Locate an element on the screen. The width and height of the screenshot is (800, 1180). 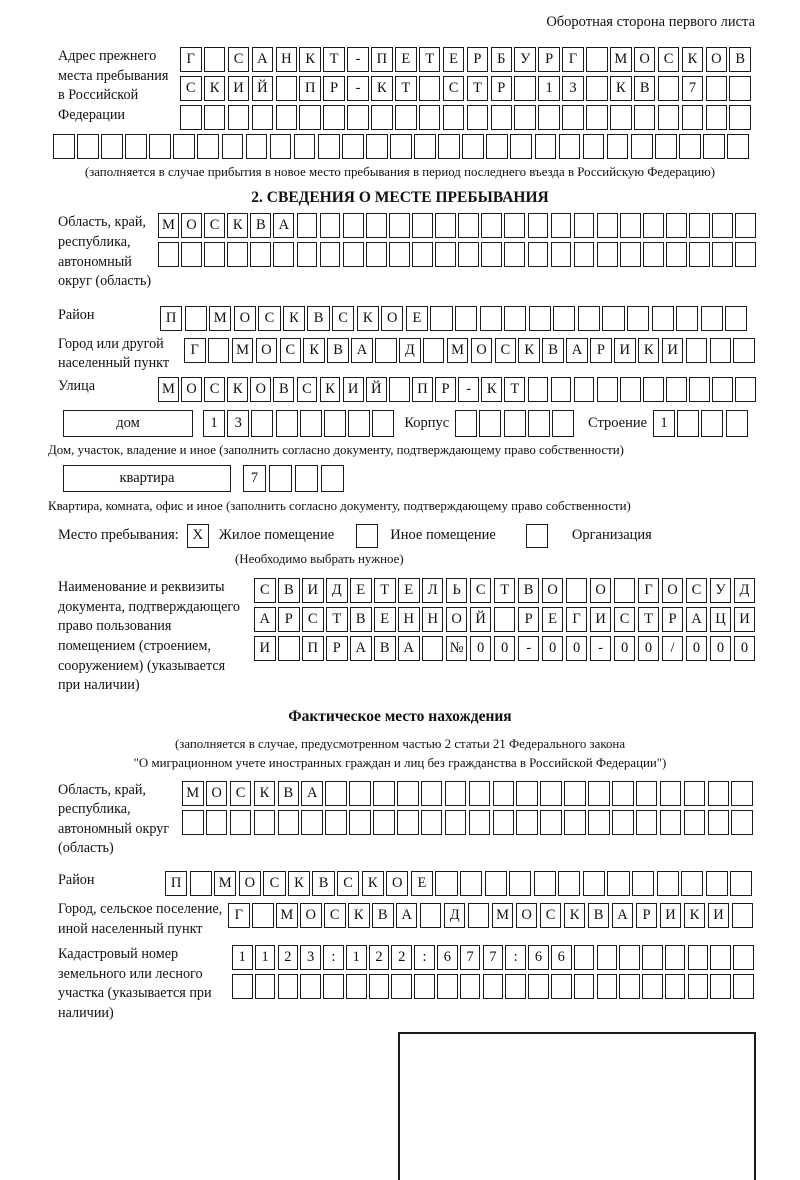
char-cell: / is located at coordinates (672, 649).